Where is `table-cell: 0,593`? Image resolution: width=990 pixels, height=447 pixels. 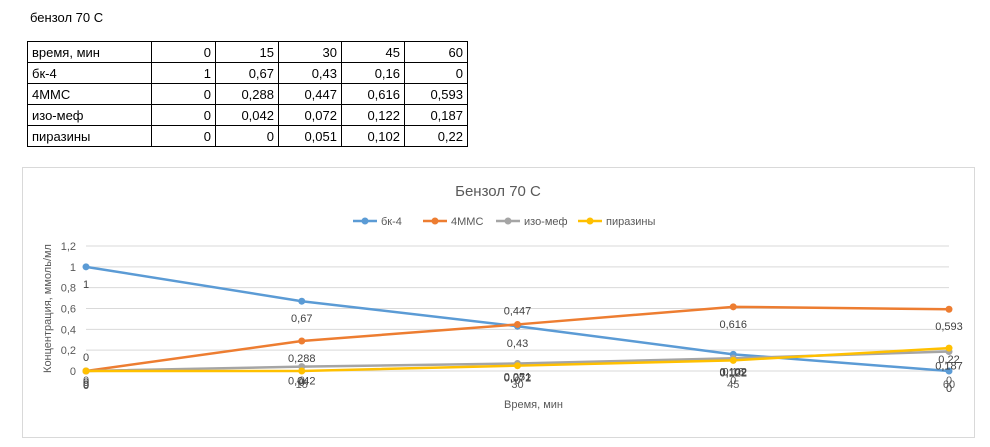 table-cell: 0,593 is located at coordinates (436, 94).